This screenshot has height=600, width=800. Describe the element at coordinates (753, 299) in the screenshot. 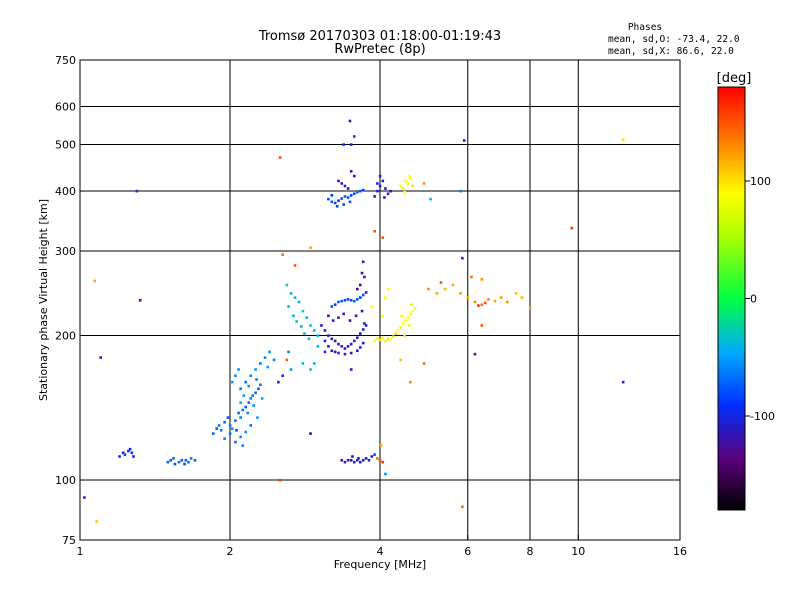

I see `colorbar-tick-label: 0` at that location.